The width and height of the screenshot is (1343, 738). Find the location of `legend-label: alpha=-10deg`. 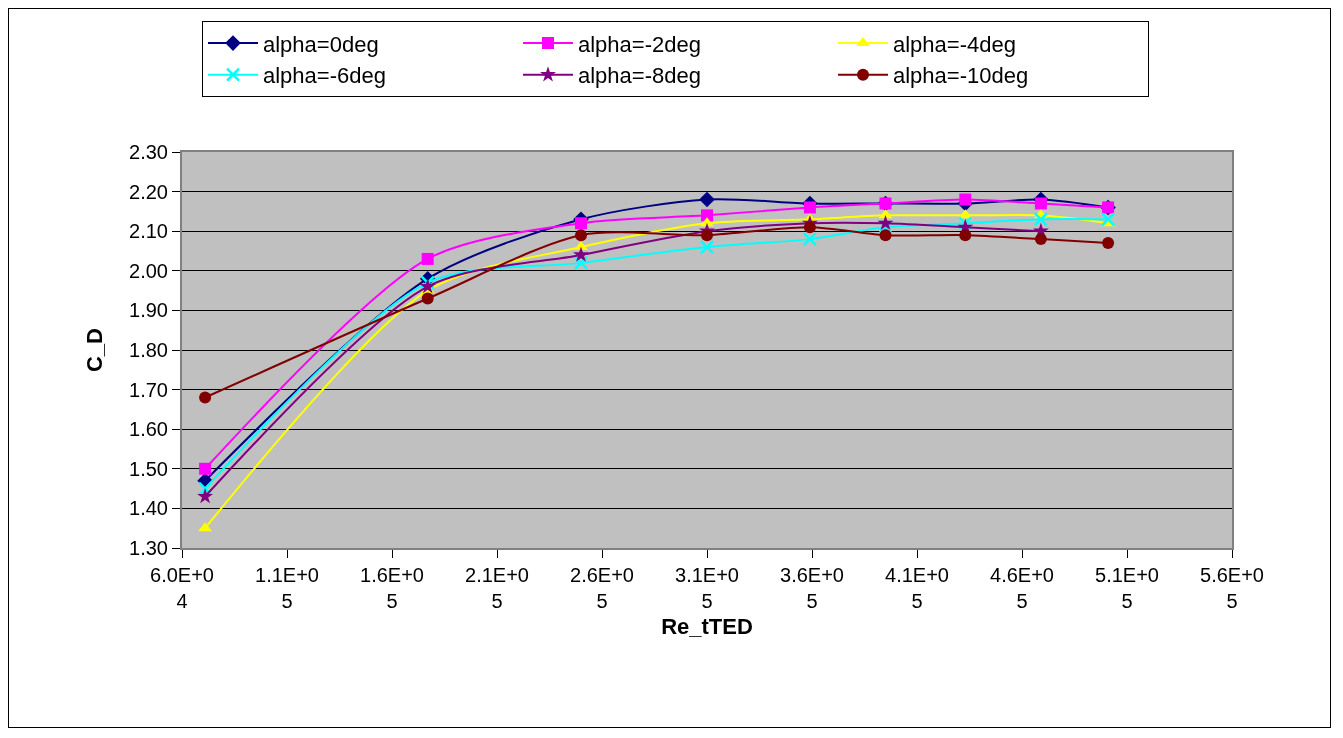

legend-label: alpha=-10deg is located at coordinates (961, 76).